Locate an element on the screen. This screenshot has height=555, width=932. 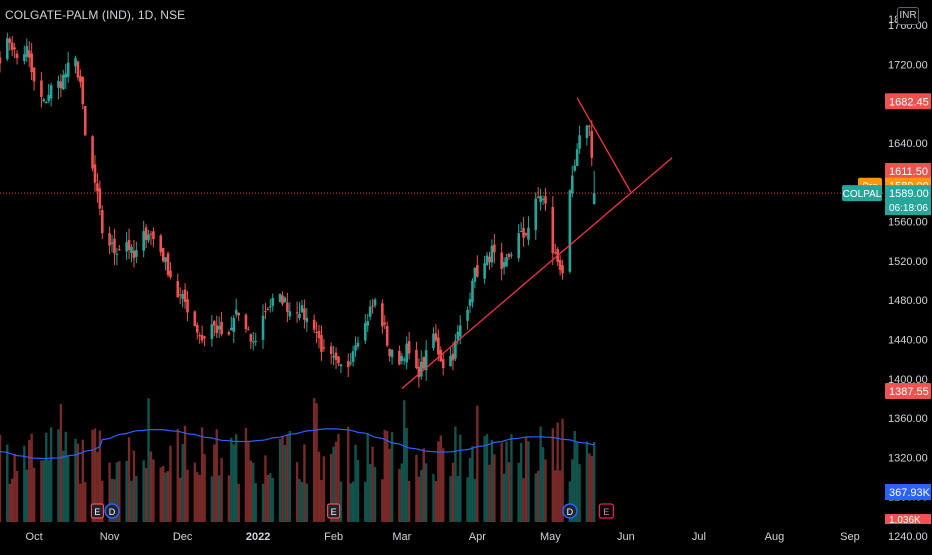
y-tick-label: 1560.00 is located at coordinates (908, 223).